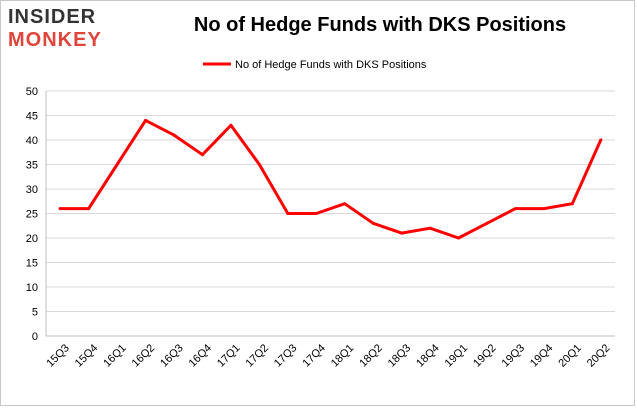 The image size is (637, 408). What do you see at coordinates (32, 166) in the screenshot?
I see `y-tick-label: 35` at bounding box center [32, 166].